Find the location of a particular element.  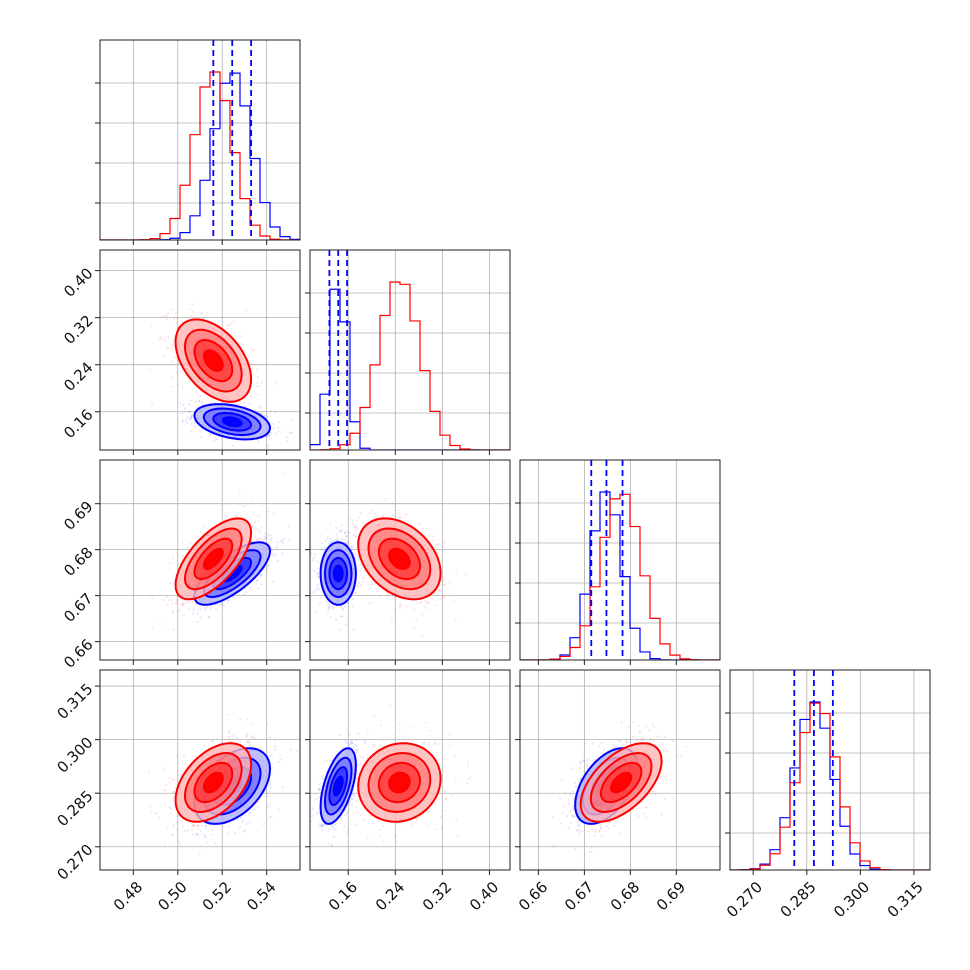

histogram-blue is located at coordinates (620, 575).